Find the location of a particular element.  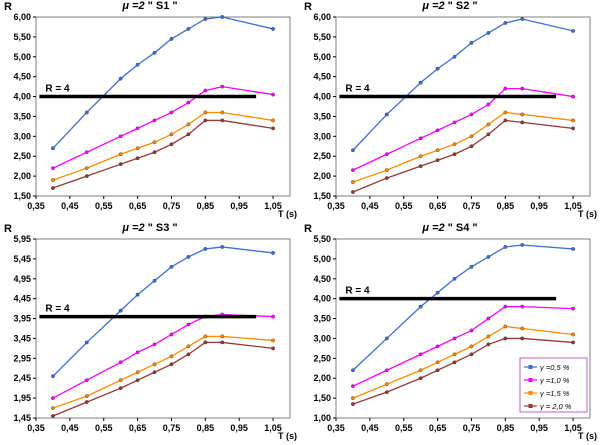

svg-text: 2,45 is located at coordinates (22, 378).